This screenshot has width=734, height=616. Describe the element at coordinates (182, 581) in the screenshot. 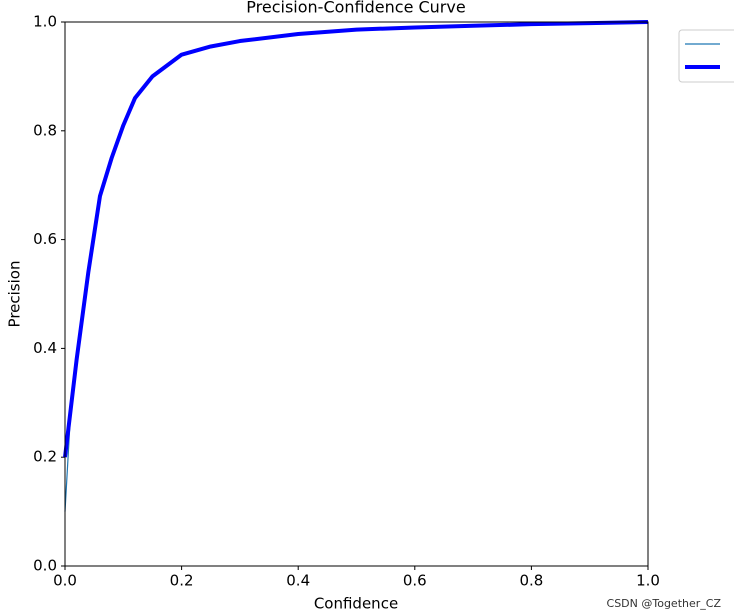

I see `x-tick-label: 0.2` at that location.